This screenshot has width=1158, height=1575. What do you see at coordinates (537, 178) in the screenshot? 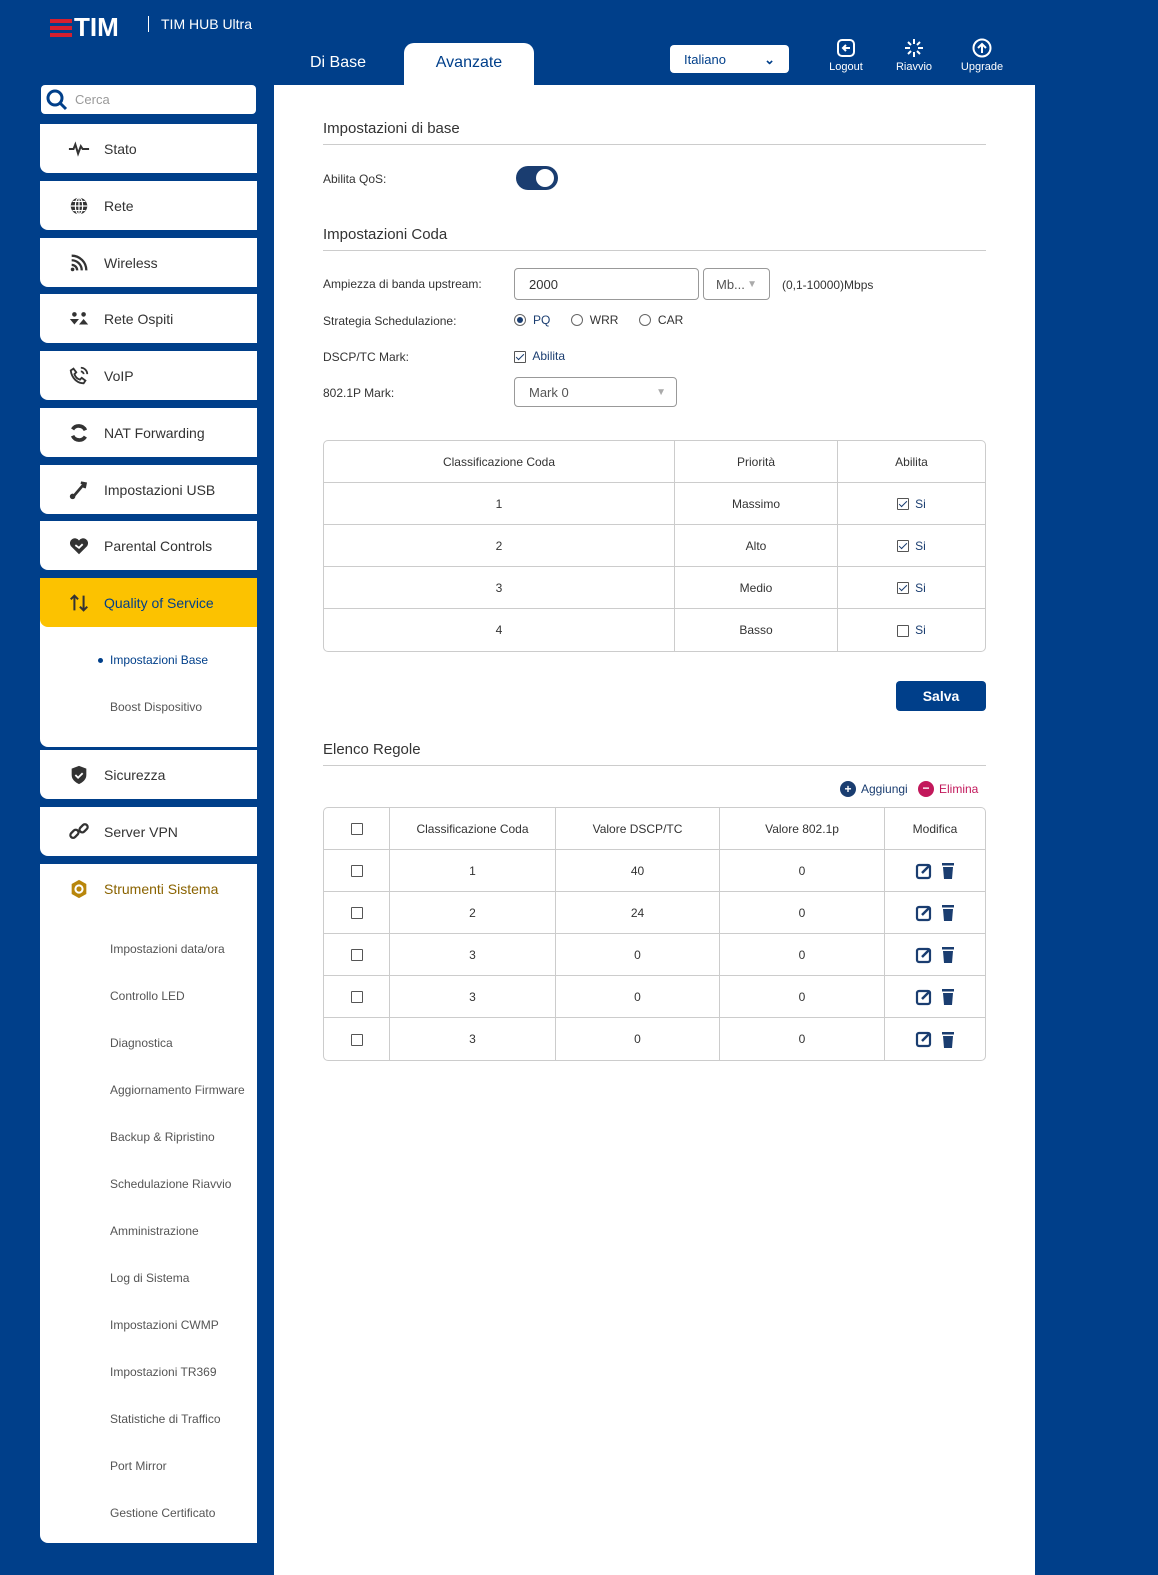
I see `qos-toggle` at bounding box center [537, 178].